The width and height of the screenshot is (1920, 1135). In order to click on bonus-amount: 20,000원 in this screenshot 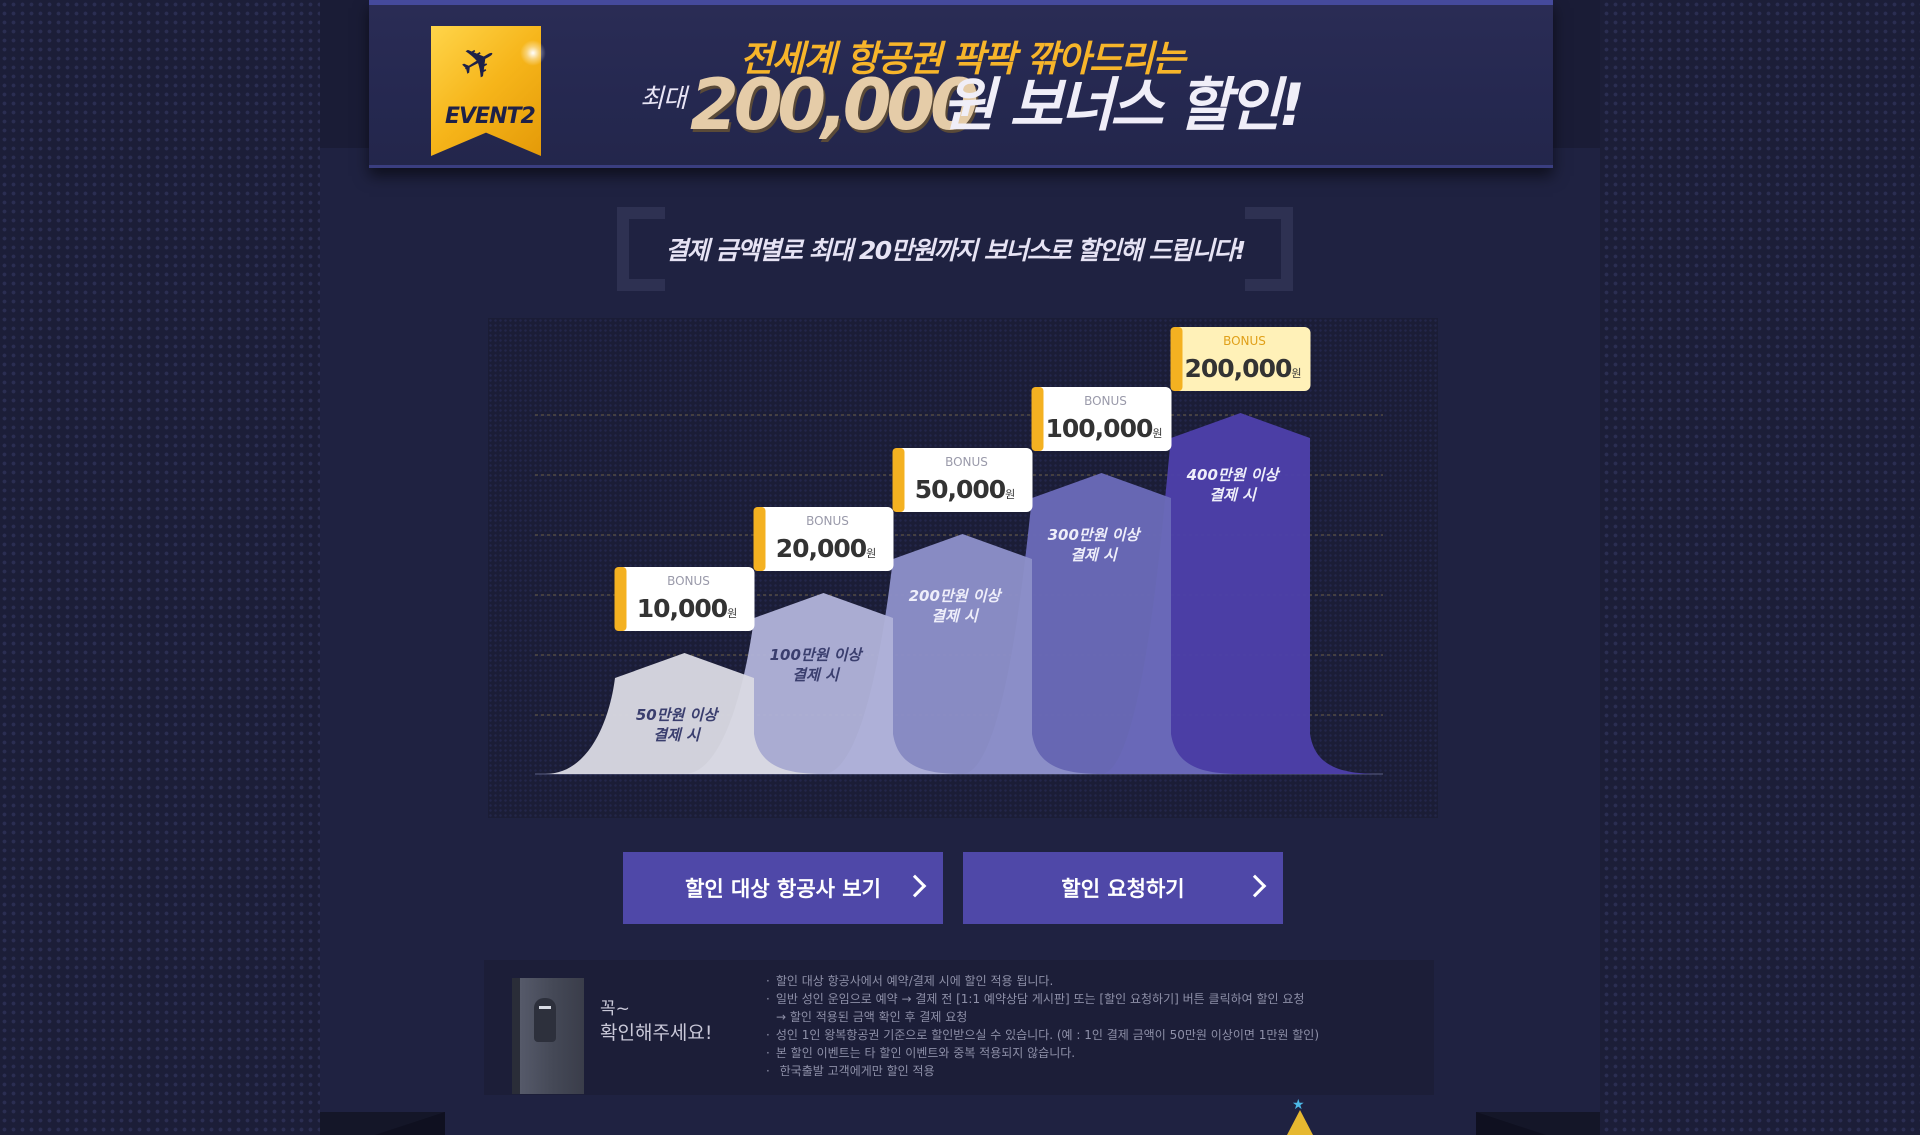, I will do `click(826, 548)`.